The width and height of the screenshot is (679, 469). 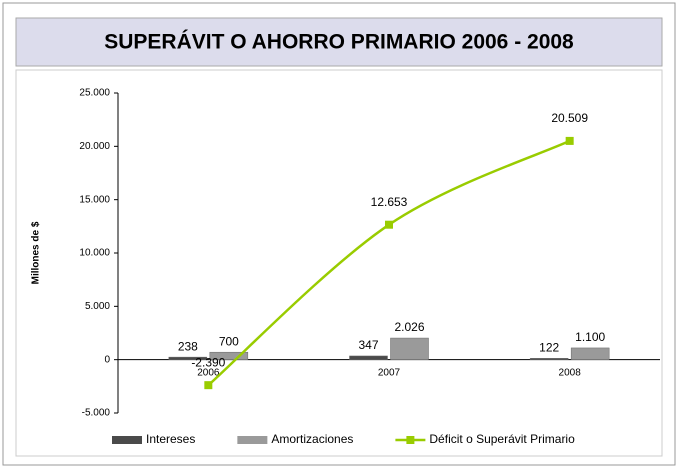 What do you see at coordinates (389, 202) in the screenshot?
I see `line-value-label: 12.653` at bounding box center [389, 202].